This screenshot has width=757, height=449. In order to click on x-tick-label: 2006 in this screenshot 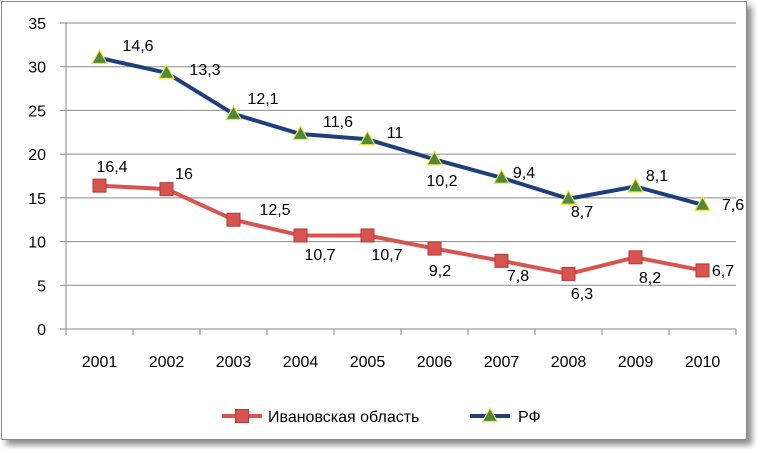, I will do `click(435, 362)`.